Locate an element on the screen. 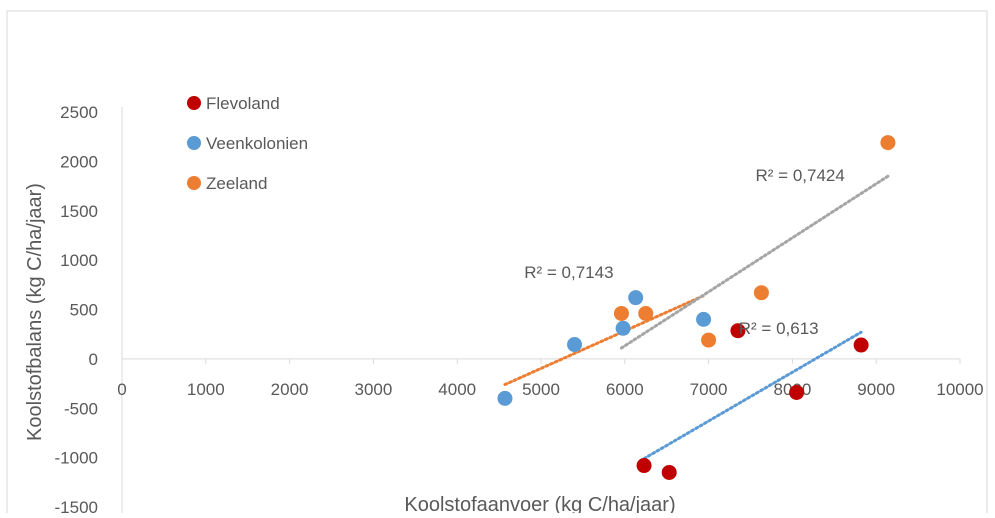  x-tick-label: 9000 is located at coordinates (876, 389).